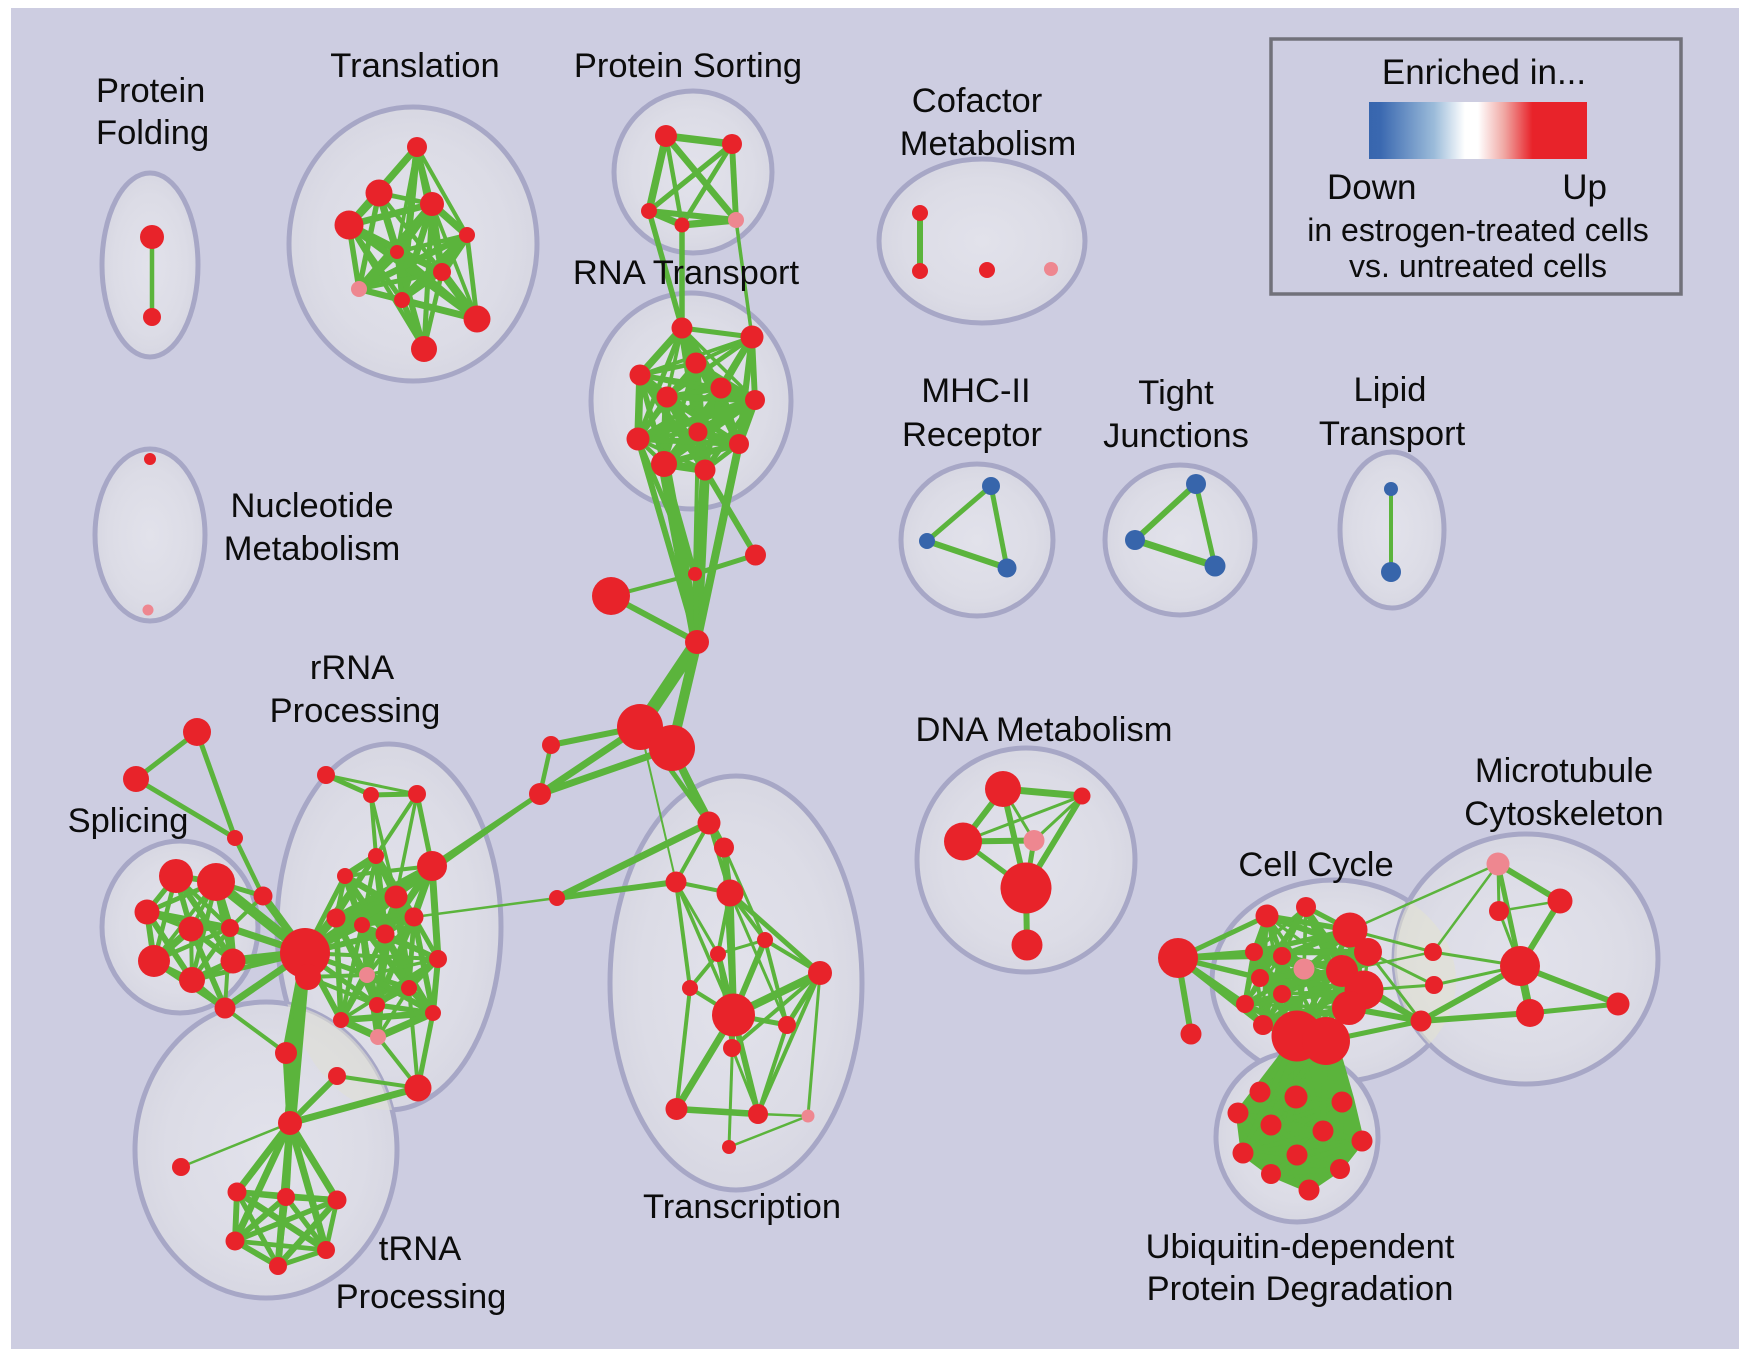 This screenshot has height=1360, width=1750. What do you see at coordinates (414, 66) in the screenshot?
I see `svg-text: Translation` at bounding box center [414, 66].